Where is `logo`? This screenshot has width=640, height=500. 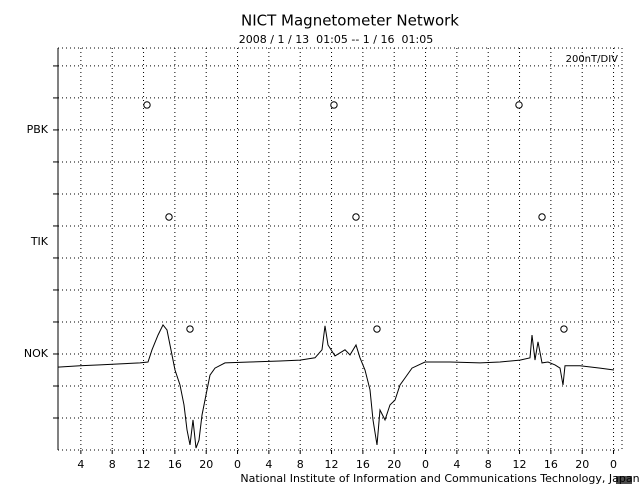
logo is located at coordinates (624, 480).